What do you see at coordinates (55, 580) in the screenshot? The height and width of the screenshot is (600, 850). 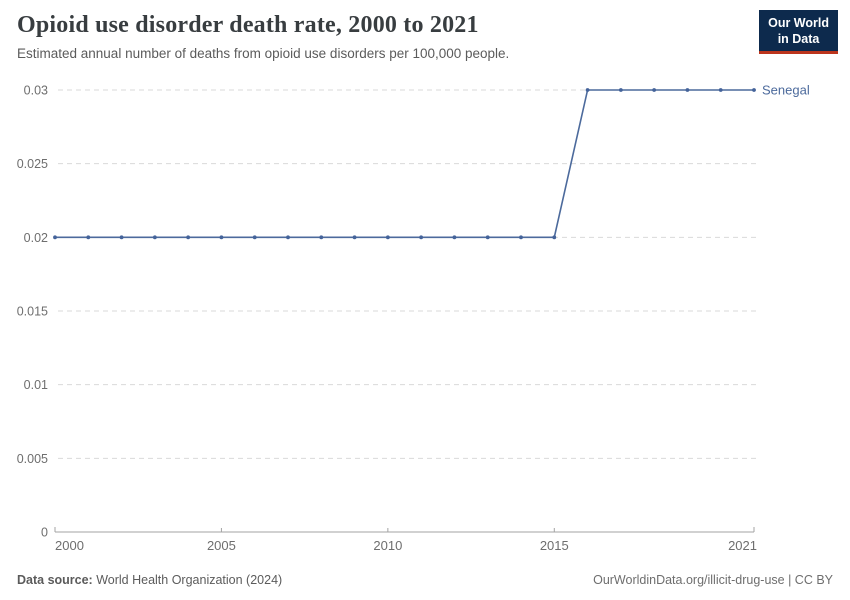 I see `data-source-label: Data source:` at bounding box center [55, 580].